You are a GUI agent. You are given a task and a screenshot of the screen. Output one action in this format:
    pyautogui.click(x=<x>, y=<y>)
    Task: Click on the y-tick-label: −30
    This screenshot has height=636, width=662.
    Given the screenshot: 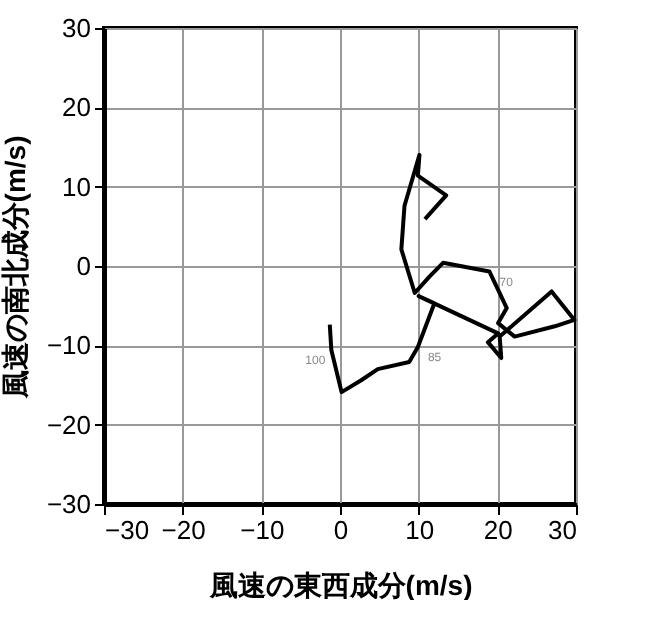 What is the action you would take?
    pyautogui.click(x=68, y=504)
    